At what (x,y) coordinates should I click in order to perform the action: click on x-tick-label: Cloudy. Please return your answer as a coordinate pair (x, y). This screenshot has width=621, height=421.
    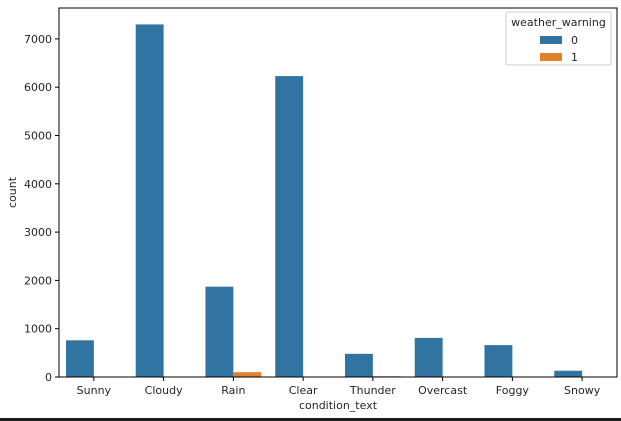
    Looking at the image, I should click on (164, 390).